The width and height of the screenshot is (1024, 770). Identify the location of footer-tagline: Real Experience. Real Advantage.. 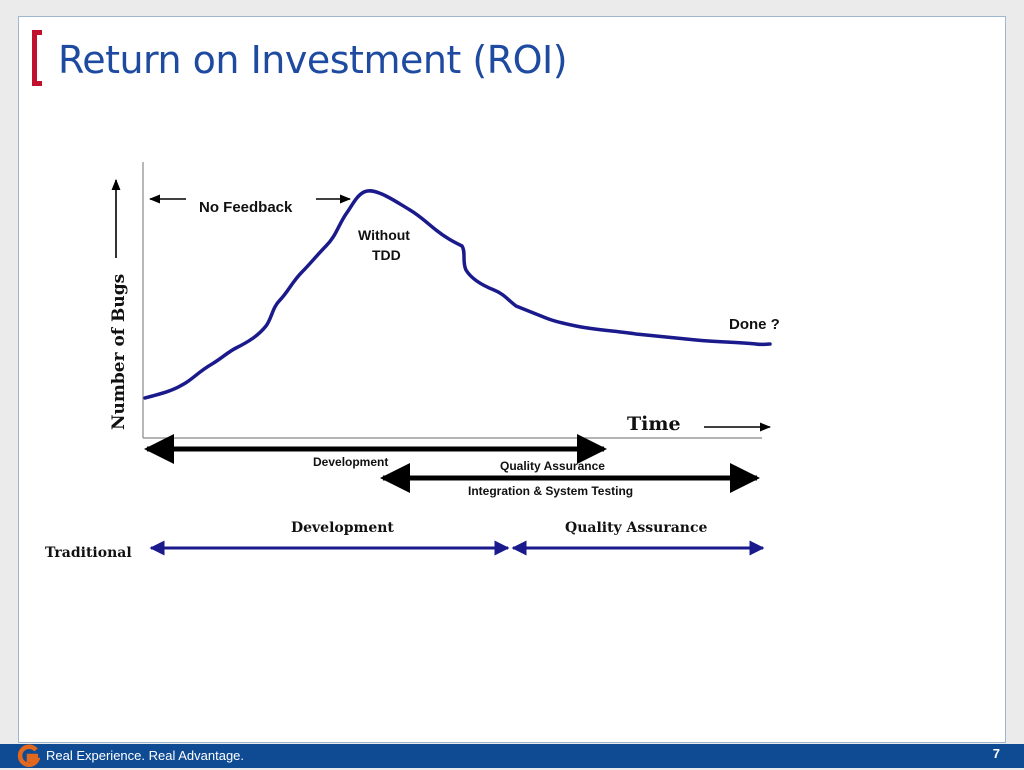
(145, 755).